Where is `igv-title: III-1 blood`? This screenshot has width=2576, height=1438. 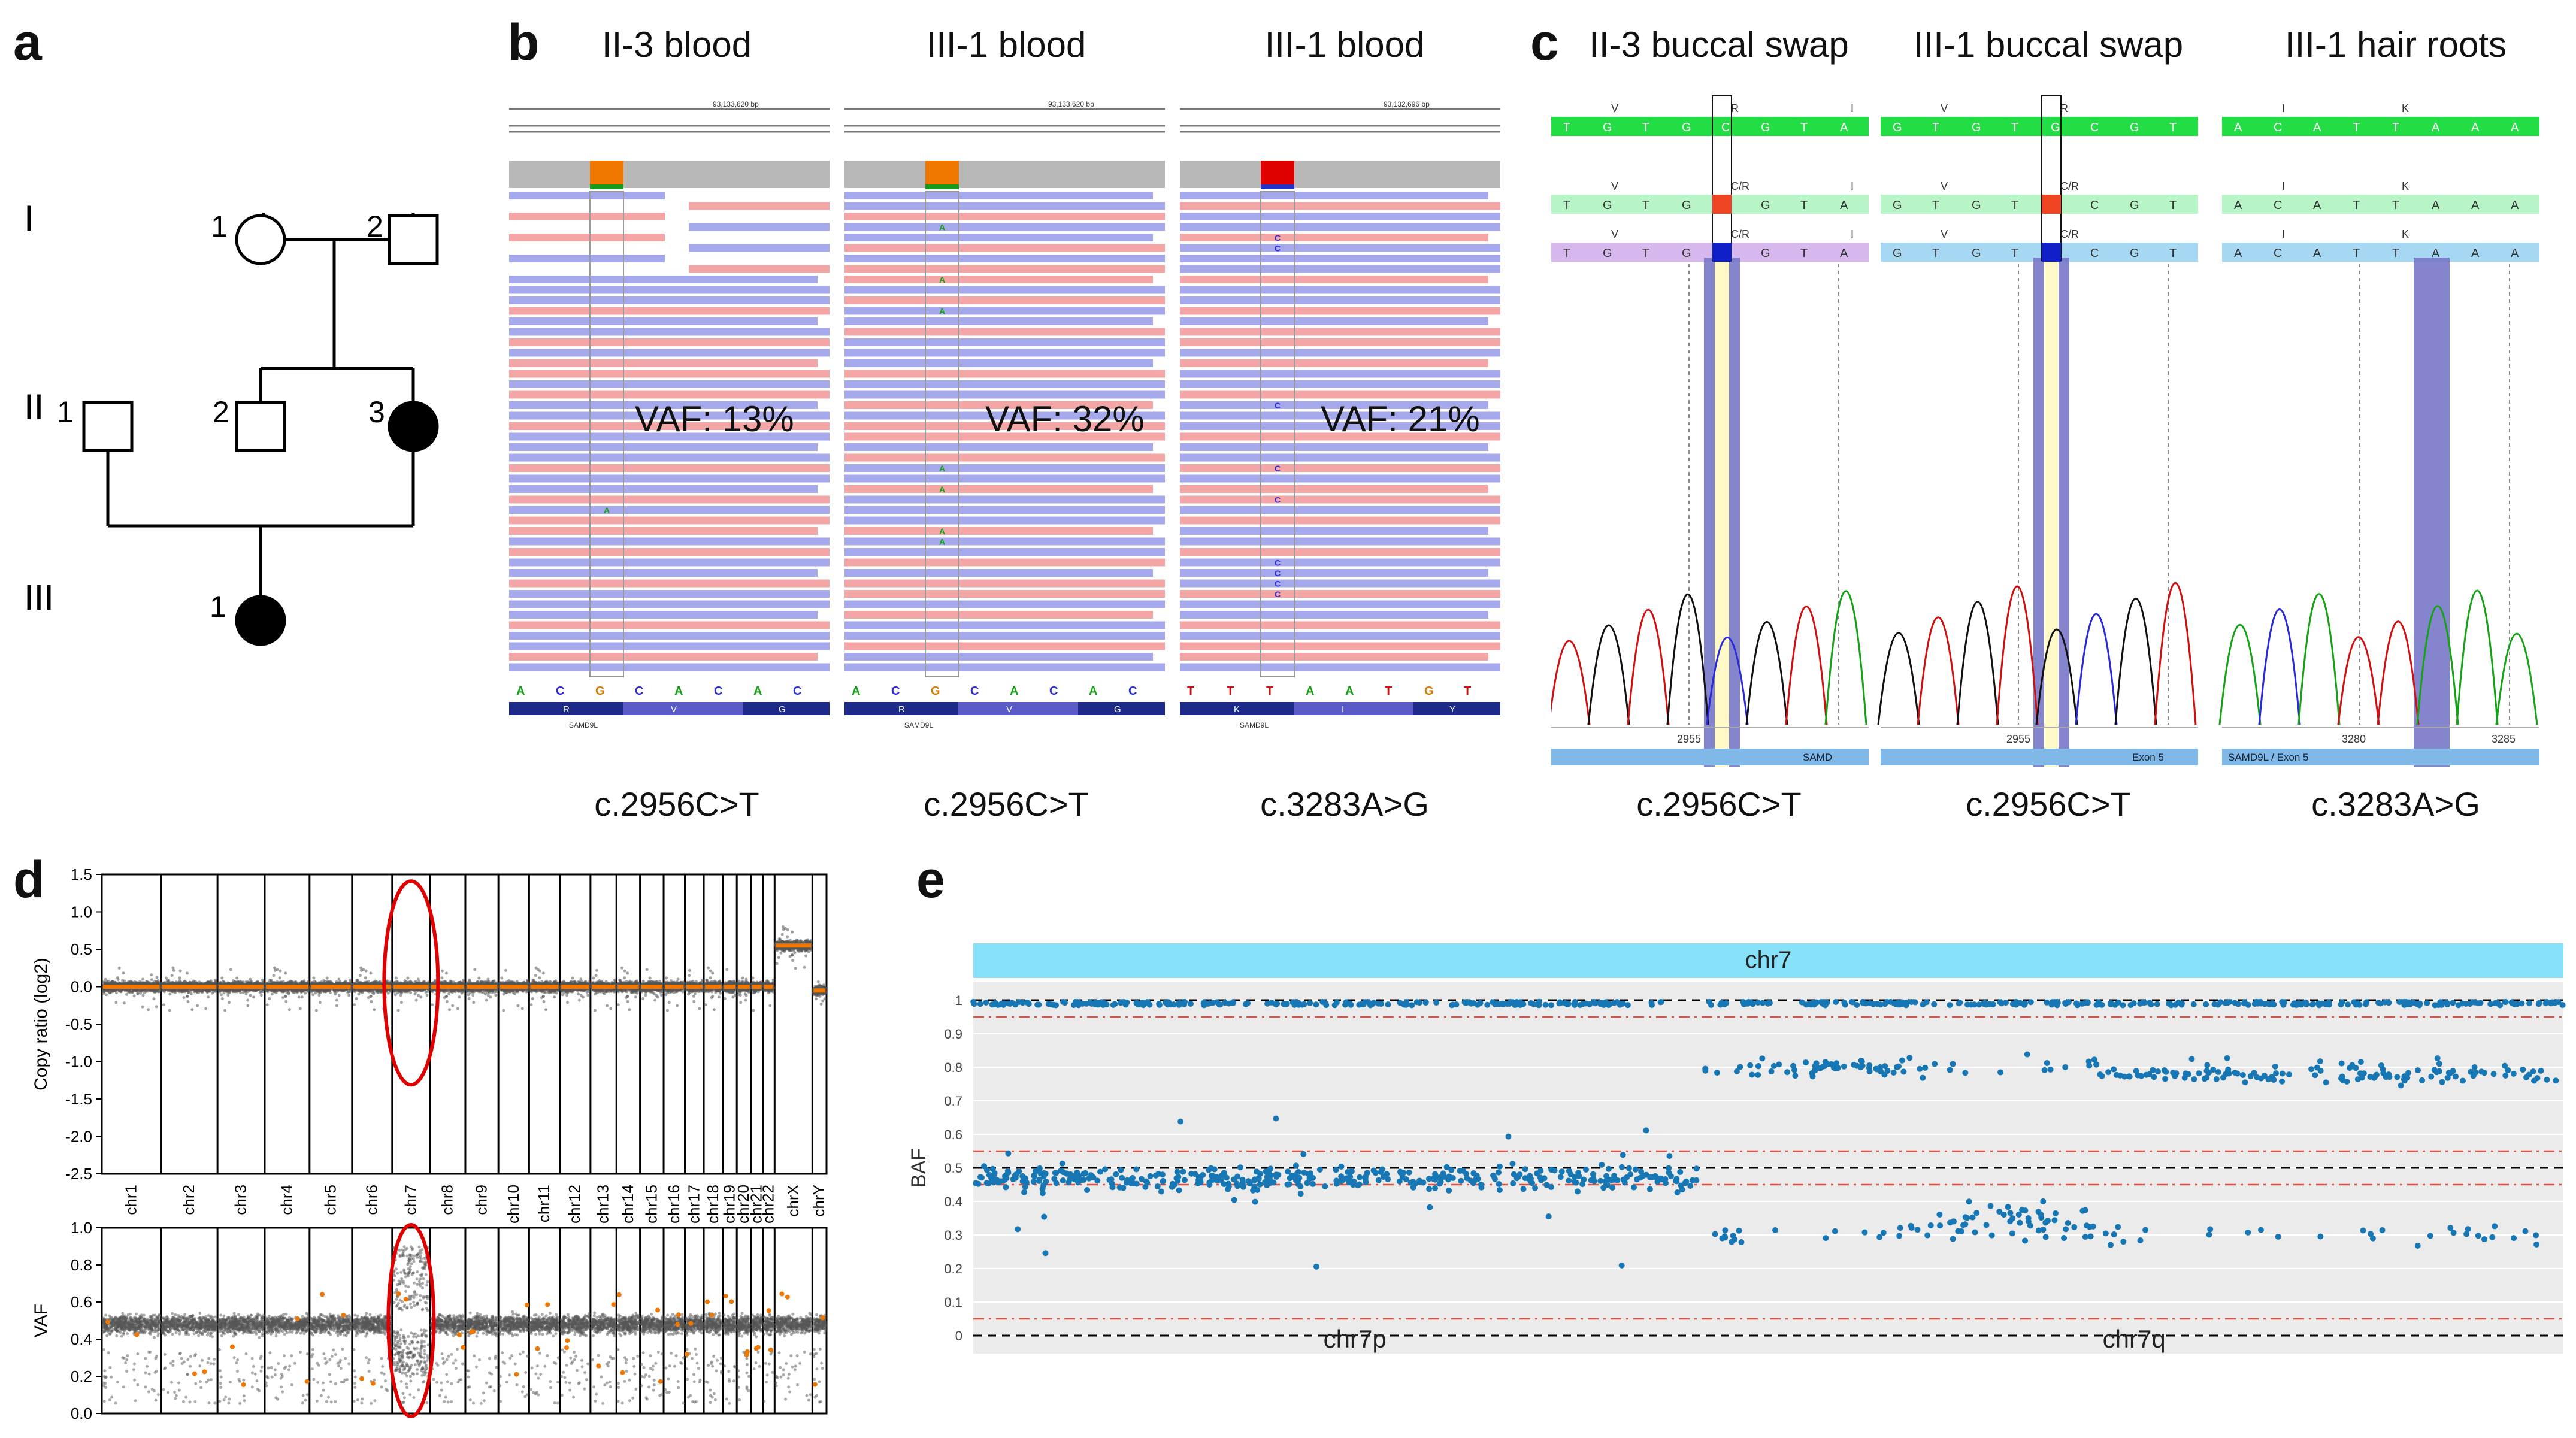 igv-title: III-1 blood is located at coordinates (1344, 44).